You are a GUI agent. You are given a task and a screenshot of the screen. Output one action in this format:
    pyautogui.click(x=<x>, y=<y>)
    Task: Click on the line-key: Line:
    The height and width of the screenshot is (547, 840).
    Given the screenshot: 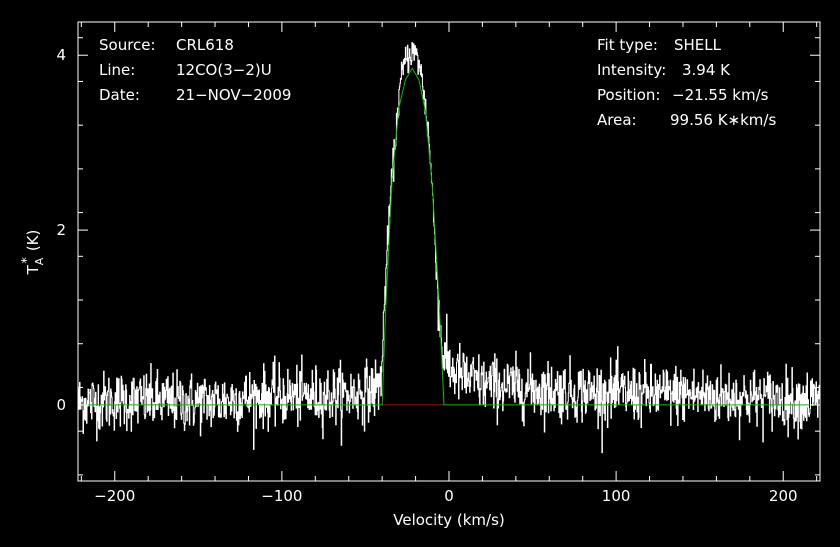 What is the action you would take?
    pyautogui.click(x=117, y=70)
    